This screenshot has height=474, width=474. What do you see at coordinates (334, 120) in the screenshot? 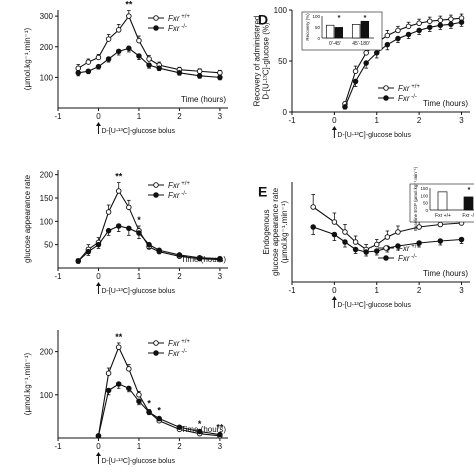
I see `x-tick-label: 0` at bounding box center [334, 120].